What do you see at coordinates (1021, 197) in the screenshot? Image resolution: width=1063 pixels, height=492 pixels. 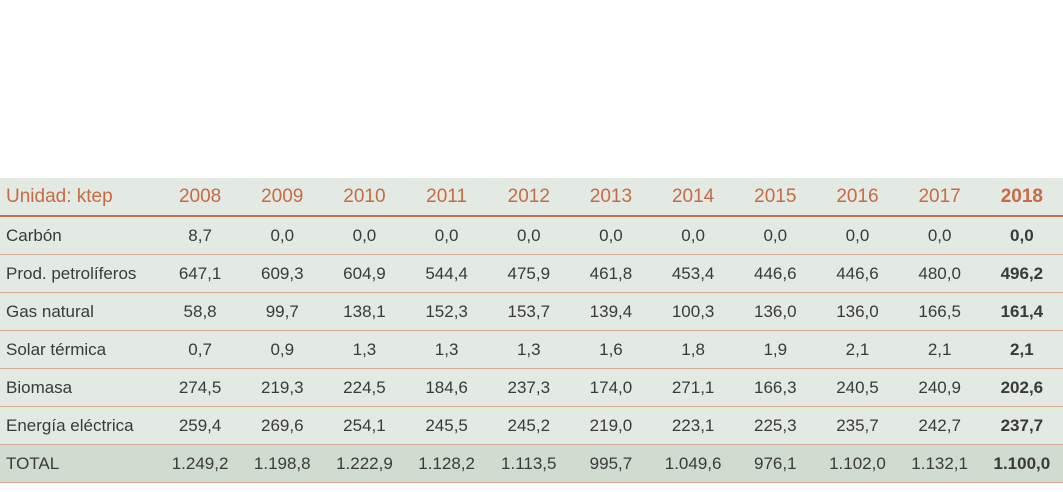 I see `year-header: 2018` at bounding box center [1021, 197].